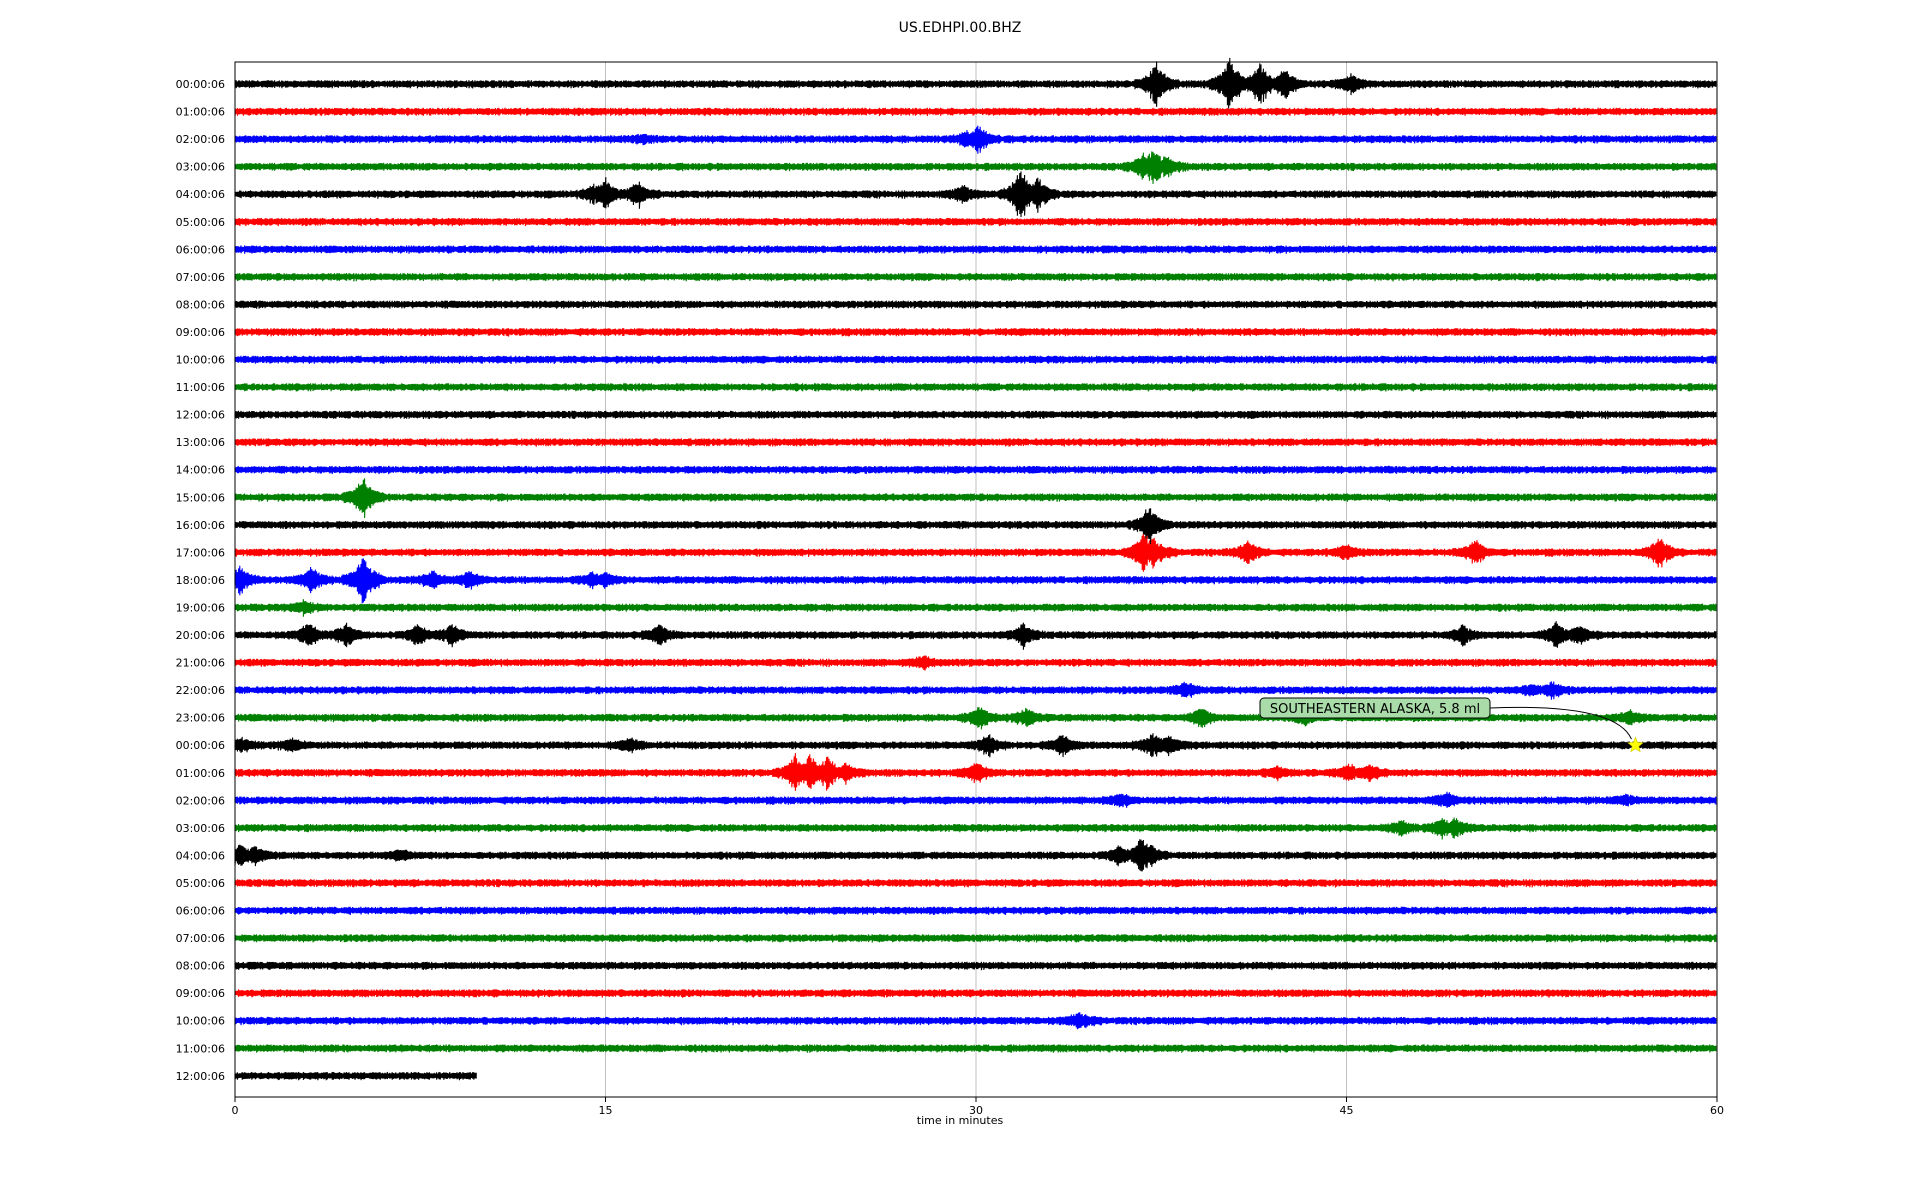  I want to click on x-tick-label: 45, so click(1347, 1110).